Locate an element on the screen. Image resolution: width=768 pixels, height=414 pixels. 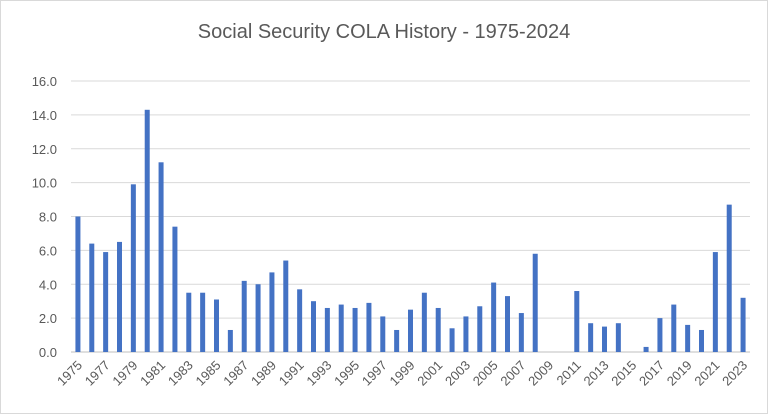
x-tick-label: 2001 is located at coordinates (429, 373).